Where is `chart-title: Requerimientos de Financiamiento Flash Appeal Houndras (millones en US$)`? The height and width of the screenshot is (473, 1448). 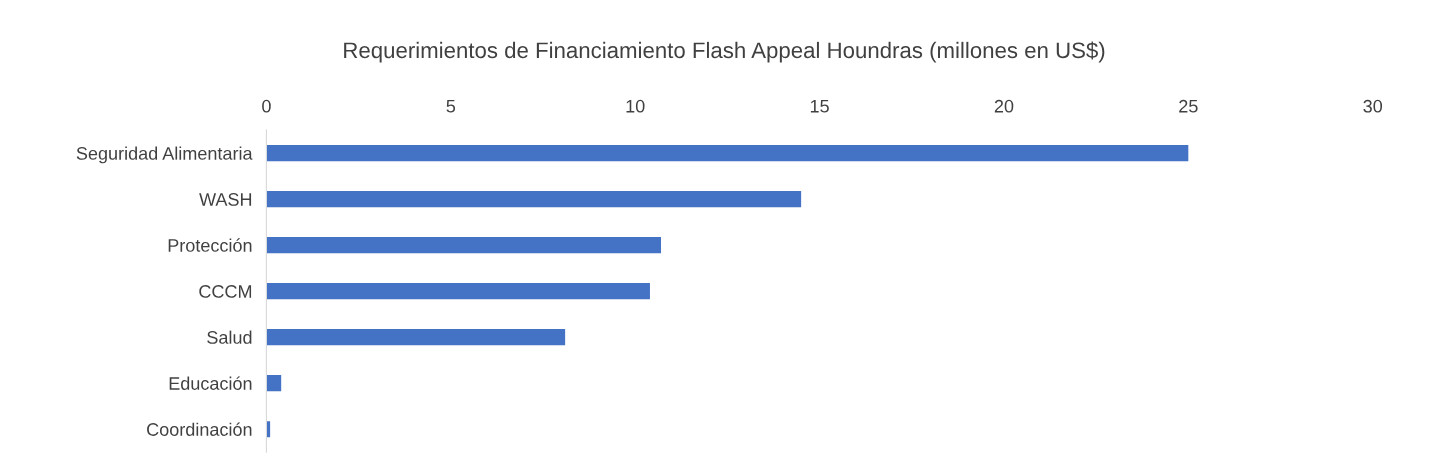
chart-title: Requerimientos de Financiamiento Flash Appeal Houndras (millones en US$) is located at coordinates (724, 52).